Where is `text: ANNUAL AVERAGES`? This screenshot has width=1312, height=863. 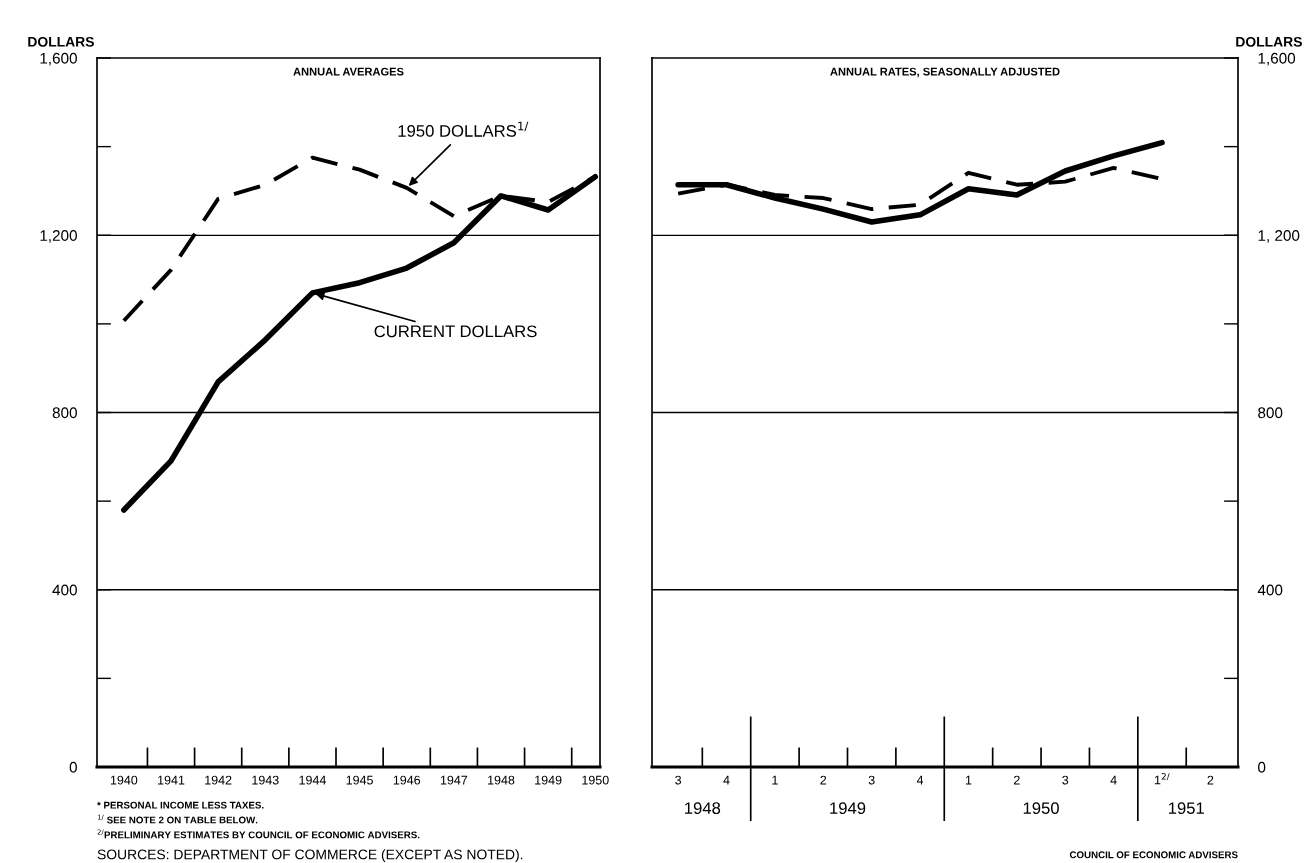
text: ANNUAL AVERAGES is located at coordinates (348, 71).